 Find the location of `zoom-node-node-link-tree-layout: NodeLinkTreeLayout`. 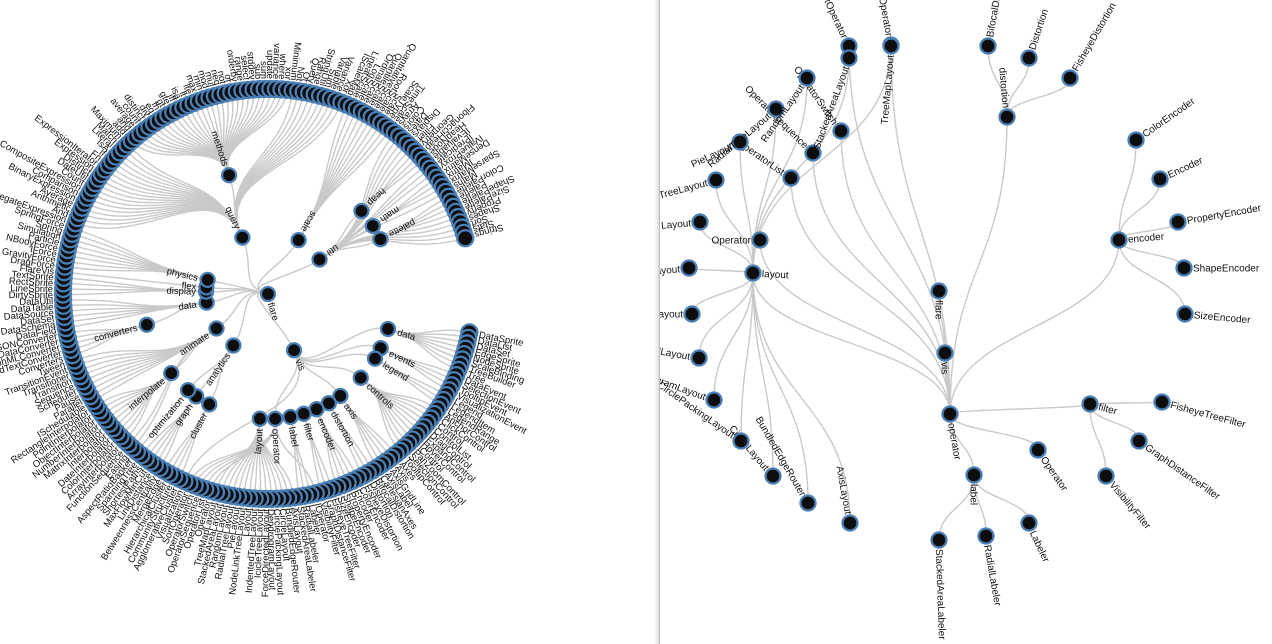

zoom-node-node-link-tree-layout: NodeLinkTreeLayout is located at coordinates (692, 192).